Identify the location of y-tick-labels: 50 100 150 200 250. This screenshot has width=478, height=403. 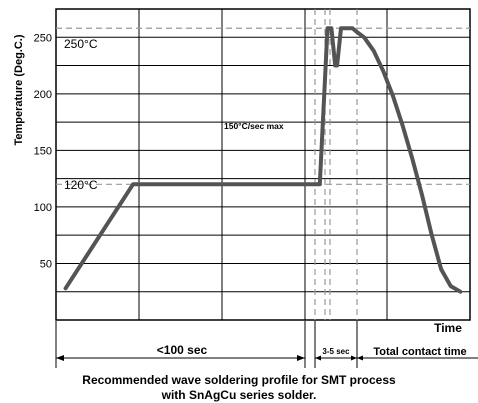
(43, 151).